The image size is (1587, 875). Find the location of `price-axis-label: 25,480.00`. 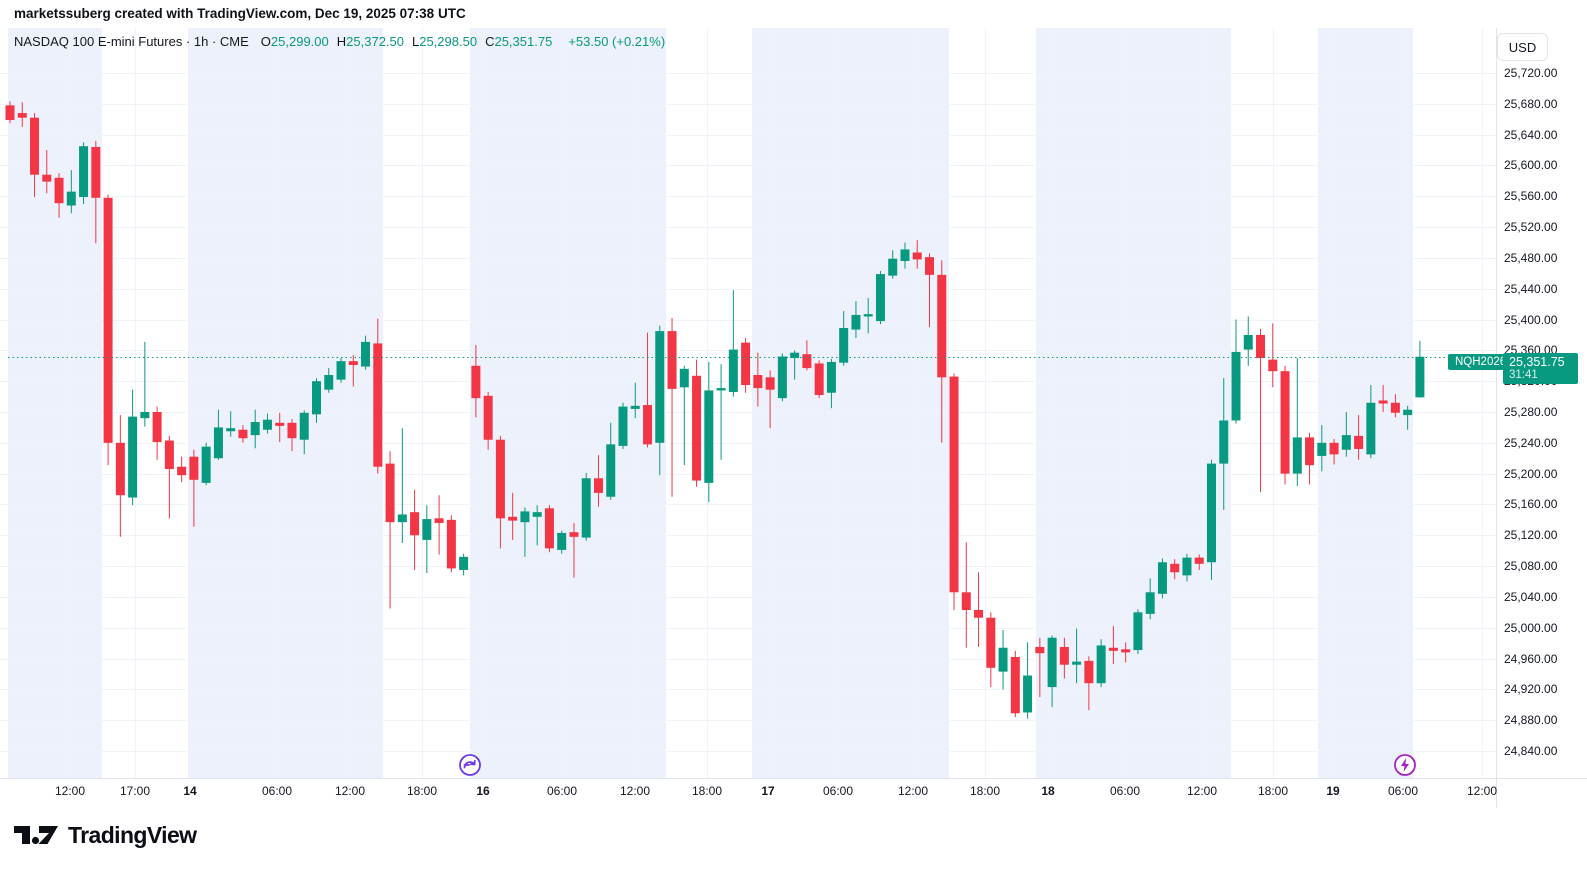

price-axis-label: 25,480.00 is located at coordinates (1531, 257).